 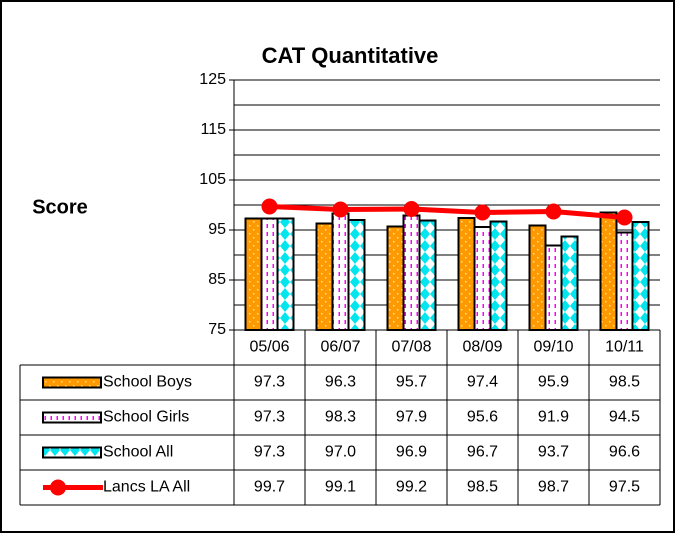 What do you see at coordinates (482, 382) in the screenshot?
I see `table-value: 97.4` at bounding box center [482, 382].